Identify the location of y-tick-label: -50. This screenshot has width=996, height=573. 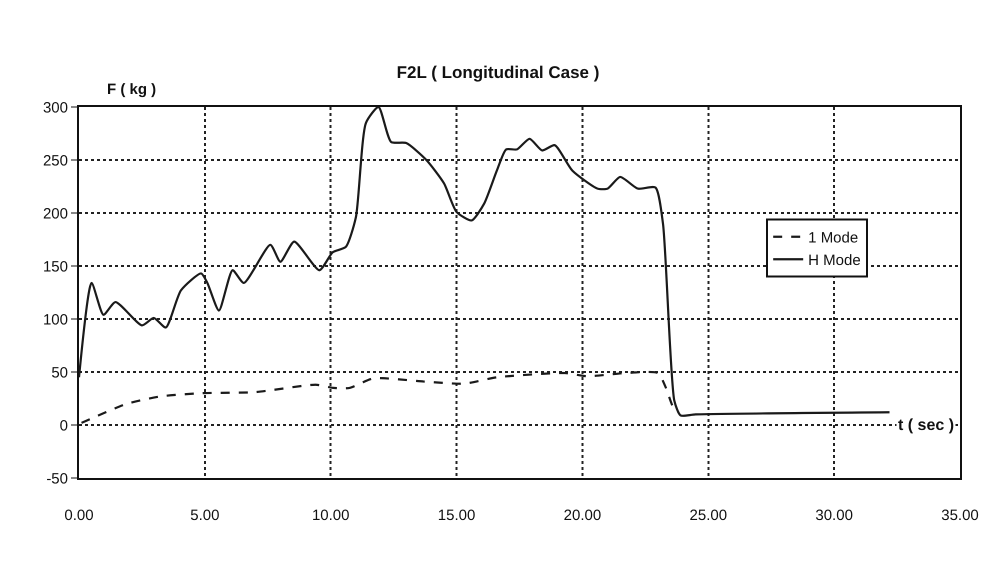
(57, 479).